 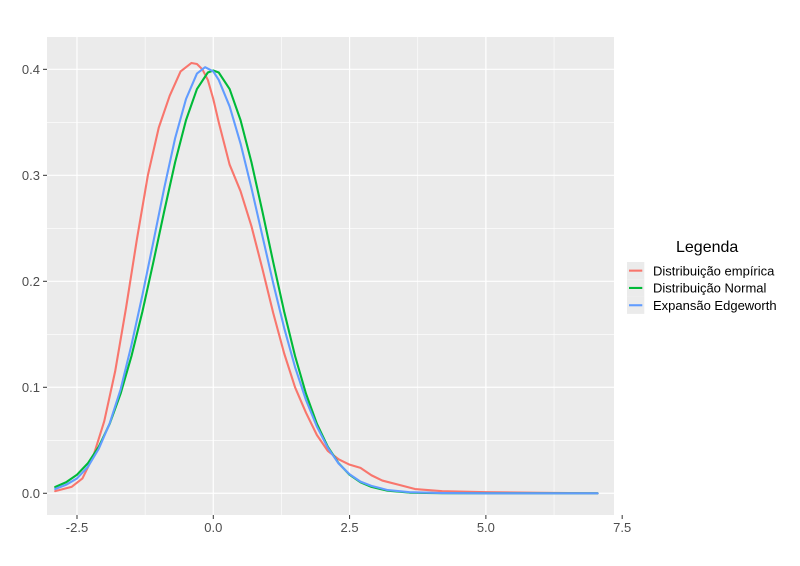 What do you see at coordinates (714, 270) in the screenshot?
I see `legend-label: Distribuição empírica` at bounding box center [714, 270].